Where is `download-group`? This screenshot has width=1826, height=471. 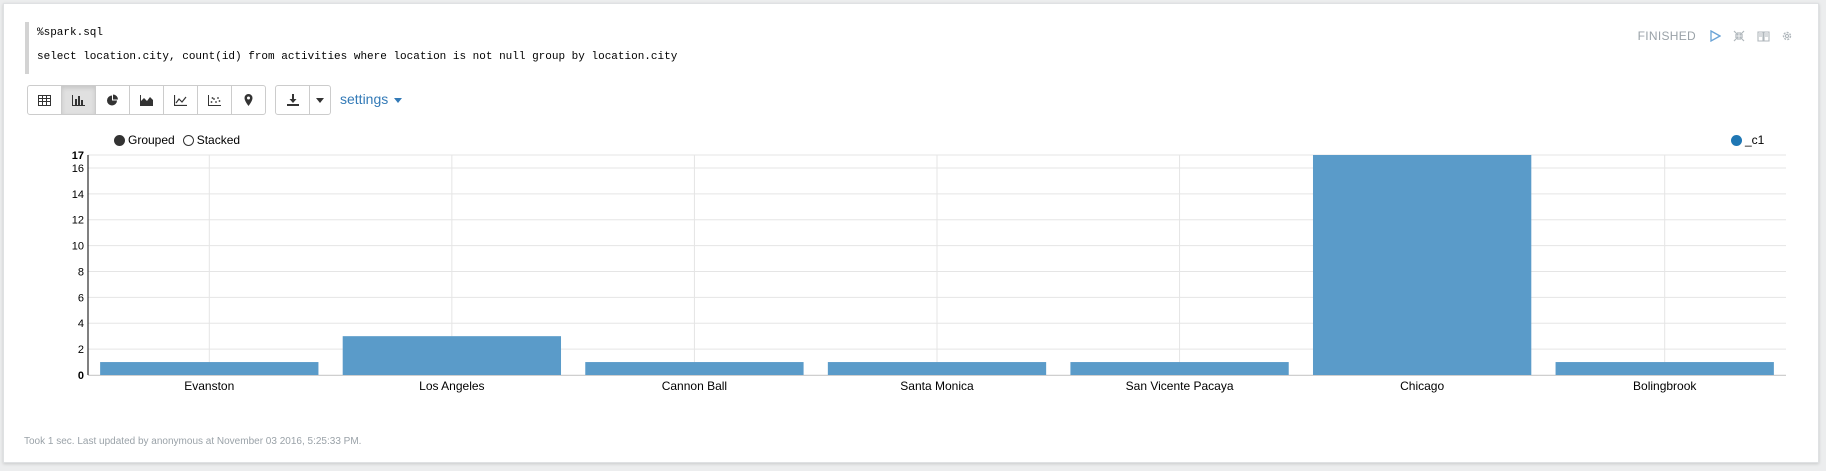 download-group is located at coordinates (303, 100).